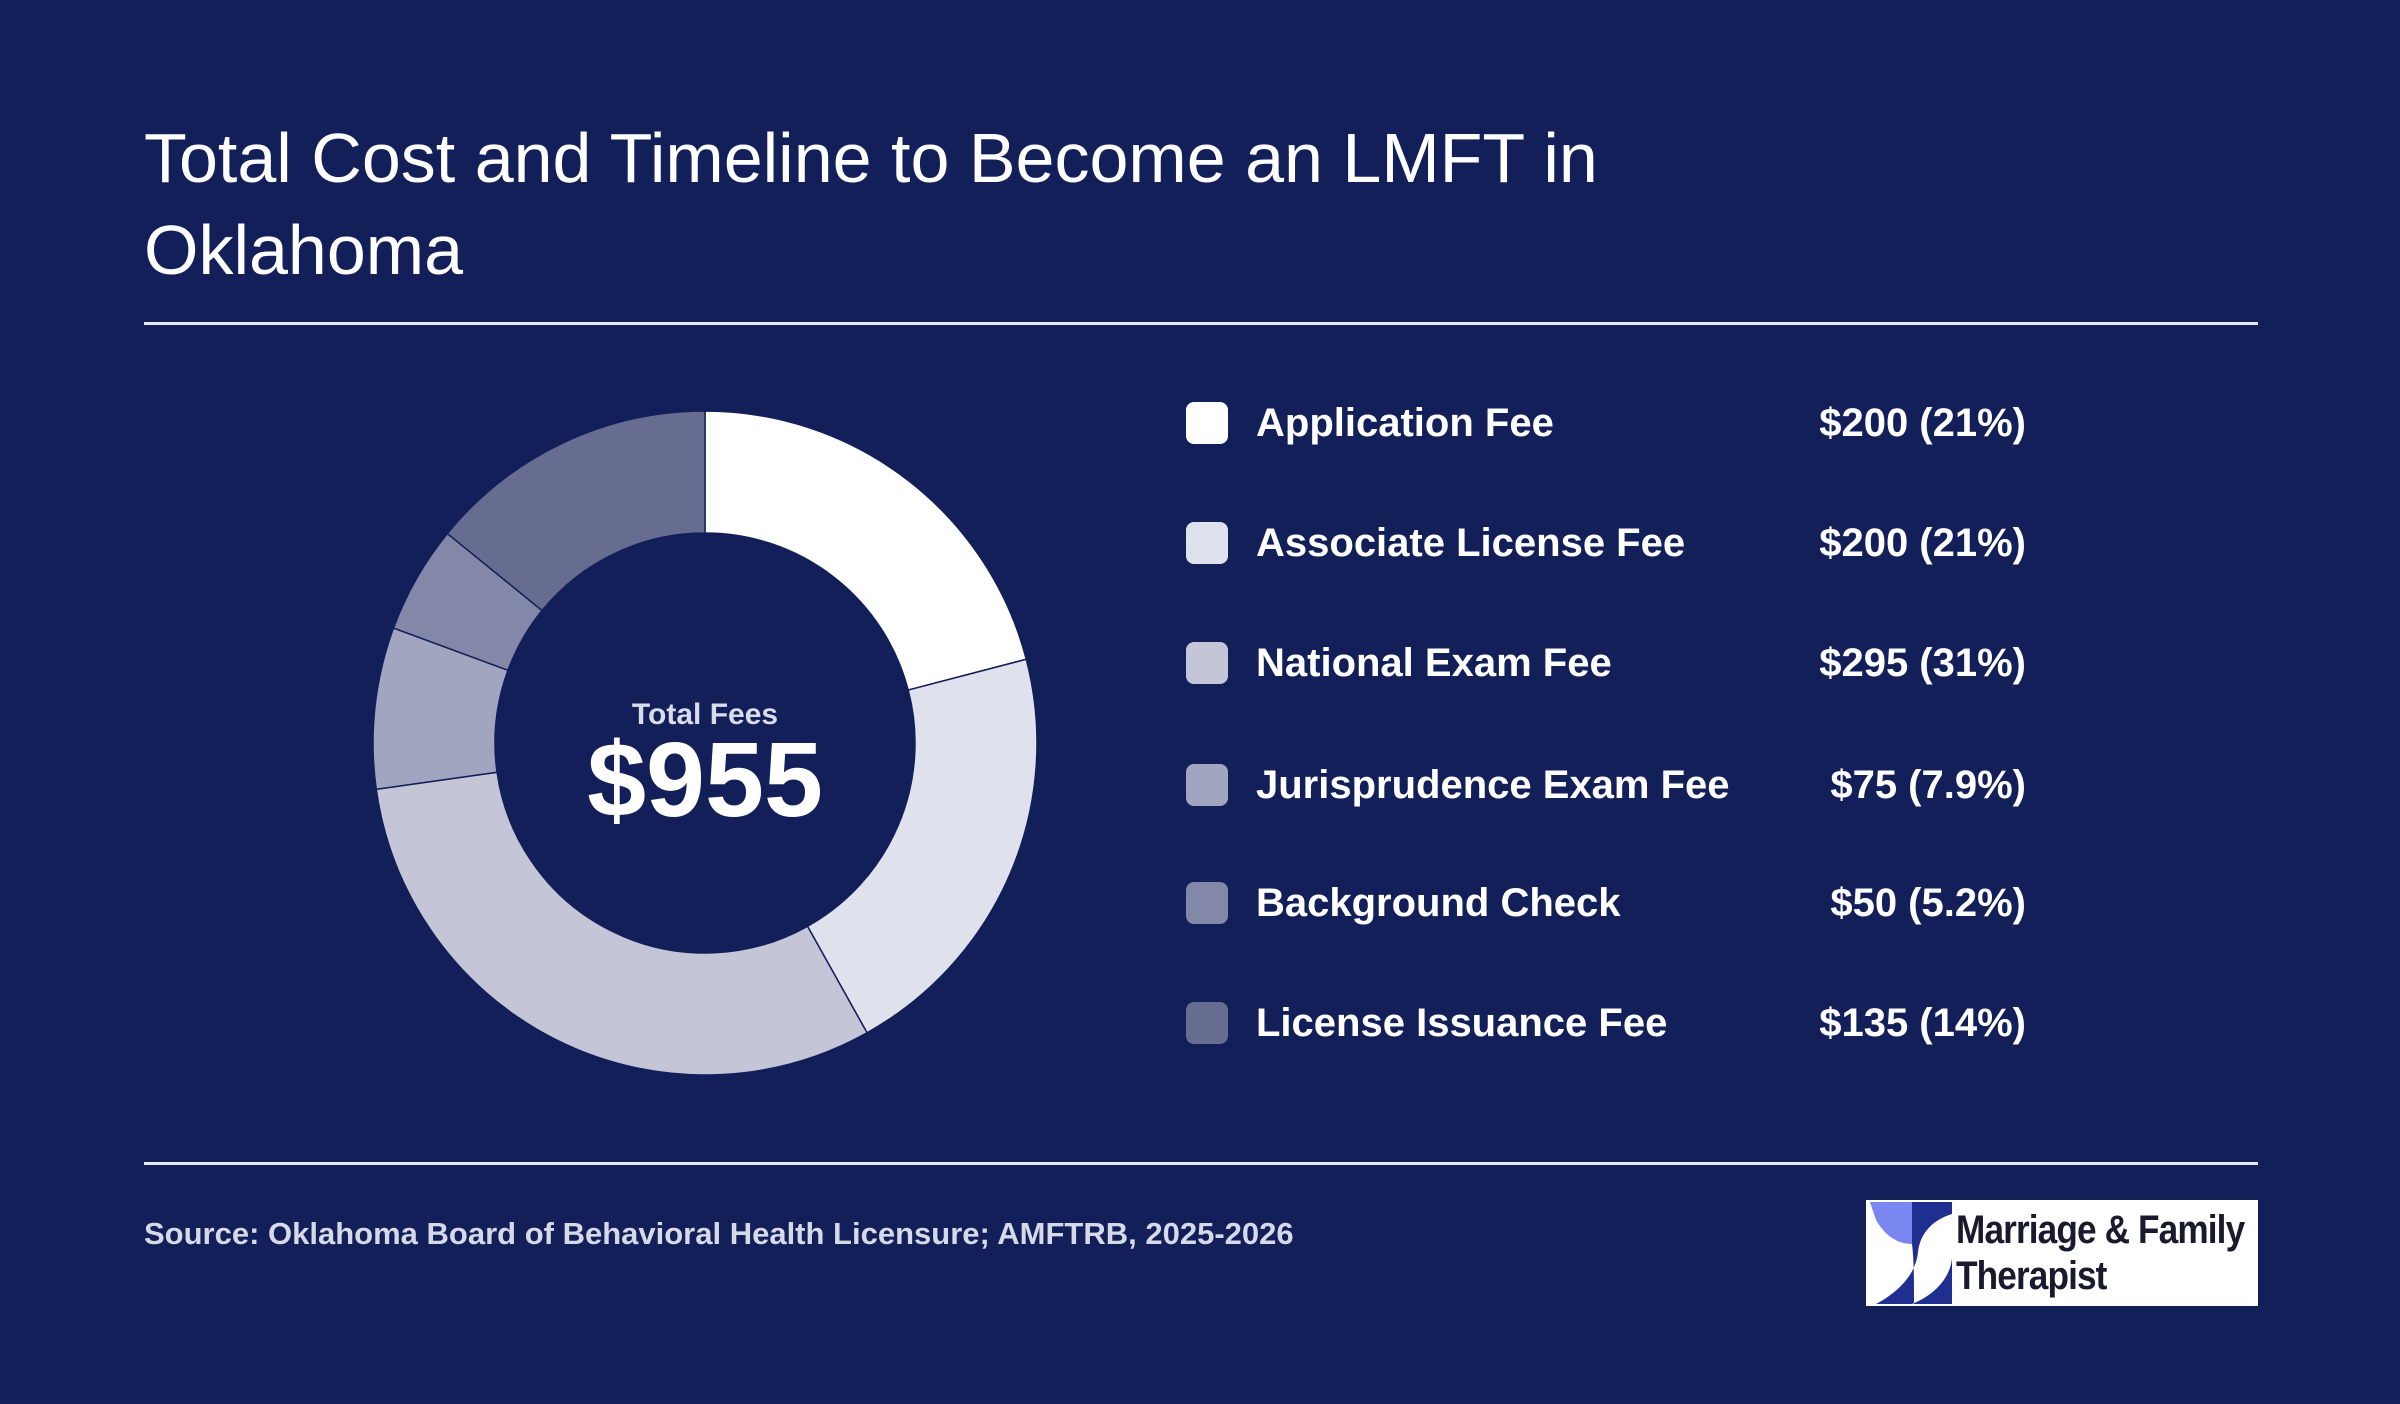 This screenshot has height=1404, width=2400. What do you see at coordinates (1405, 423) in the screenshot?
I see `legend-label: Application Fee` at bounding box center [1405, 423].